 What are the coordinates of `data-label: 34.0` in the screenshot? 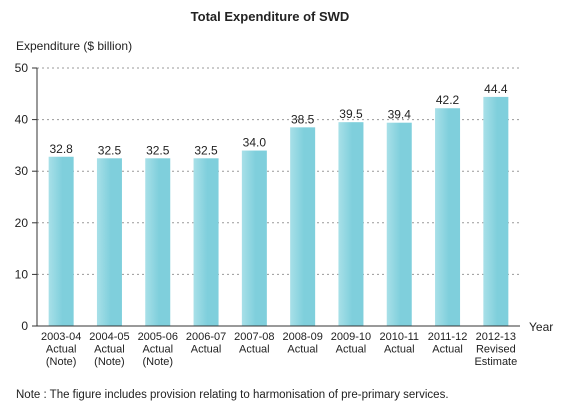 It's located at (255, 143).